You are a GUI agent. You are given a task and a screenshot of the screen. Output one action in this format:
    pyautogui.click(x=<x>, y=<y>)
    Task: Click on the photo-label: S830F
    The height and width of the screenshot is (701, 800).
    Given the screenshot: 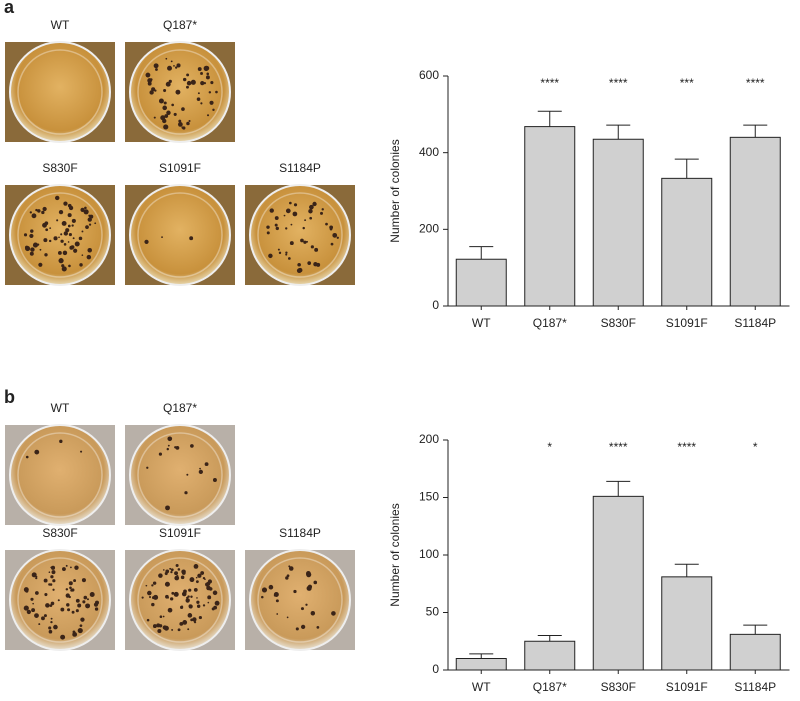 What is the action you would take?
    pyautogui.click(x=59, y=168)
    